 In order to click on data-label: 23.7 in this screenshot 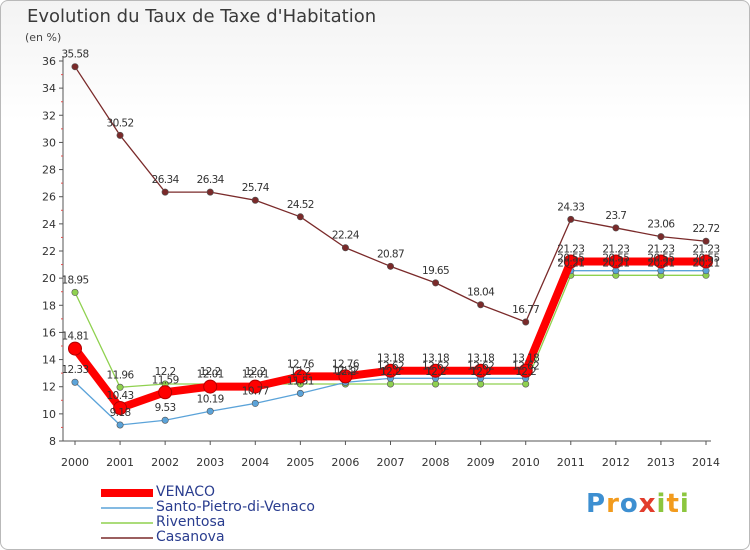, I will do `click(615, 216)`.